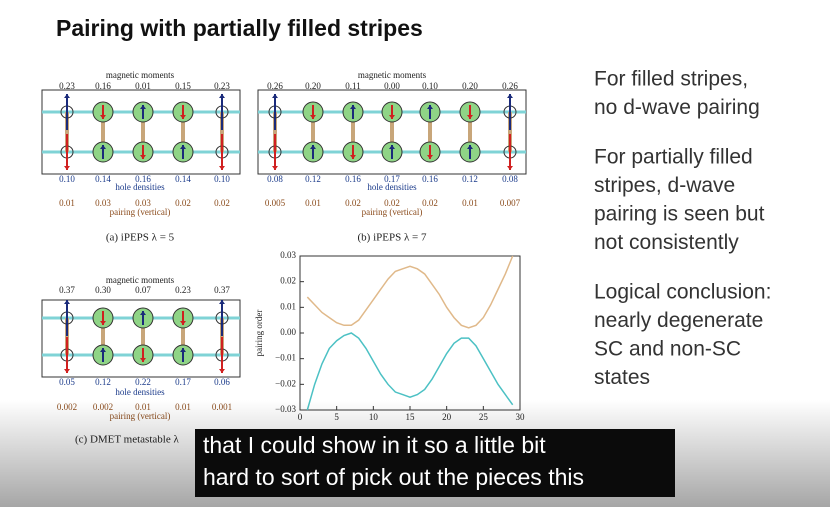 The image size is (830, 507). I want to click on side-text: Logical conclusion:, so click(682, 292).